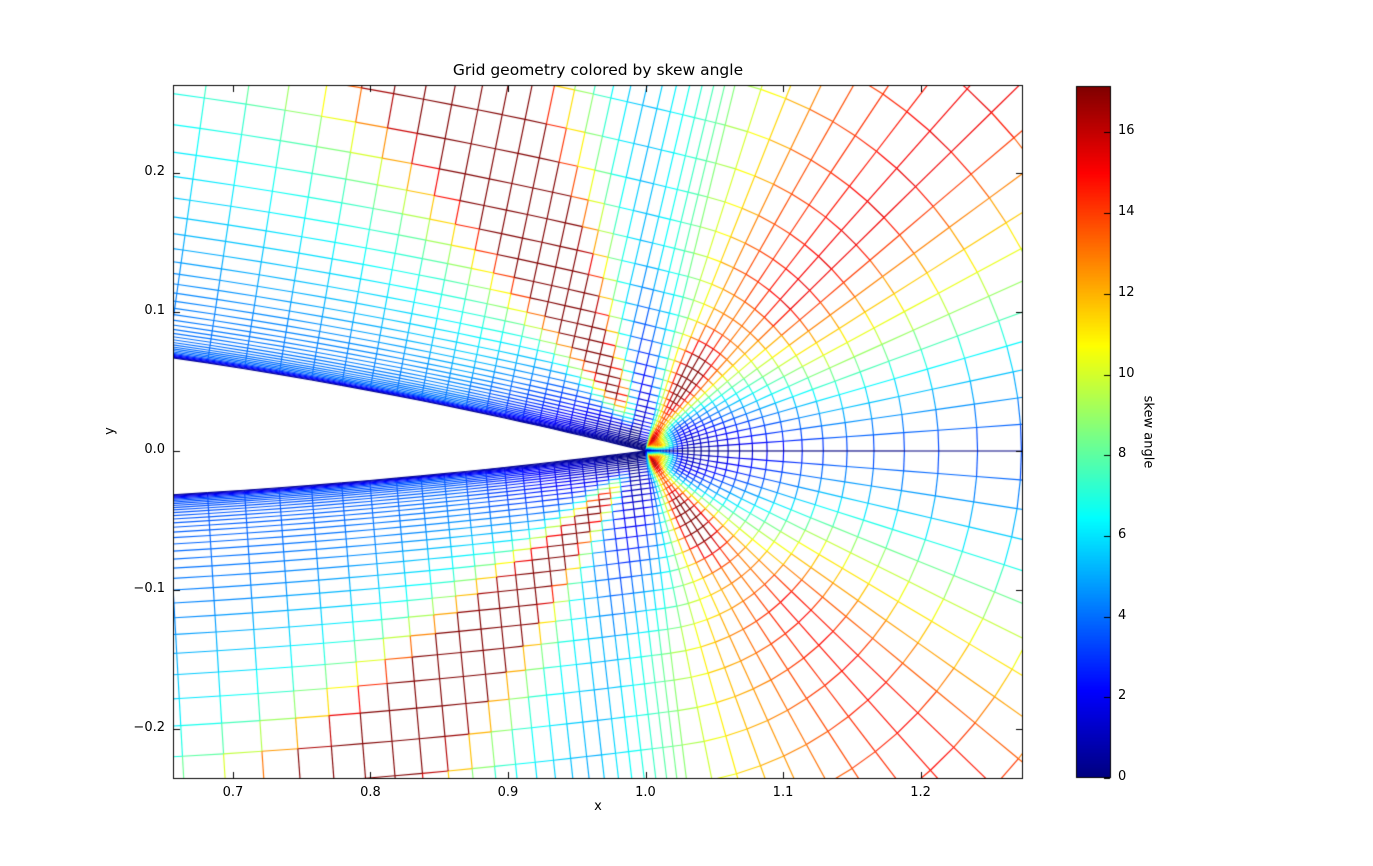 The width and height of the screenshot is (1373, 866). I want to click on x-tick-label: 1.2, so click(920, 792).